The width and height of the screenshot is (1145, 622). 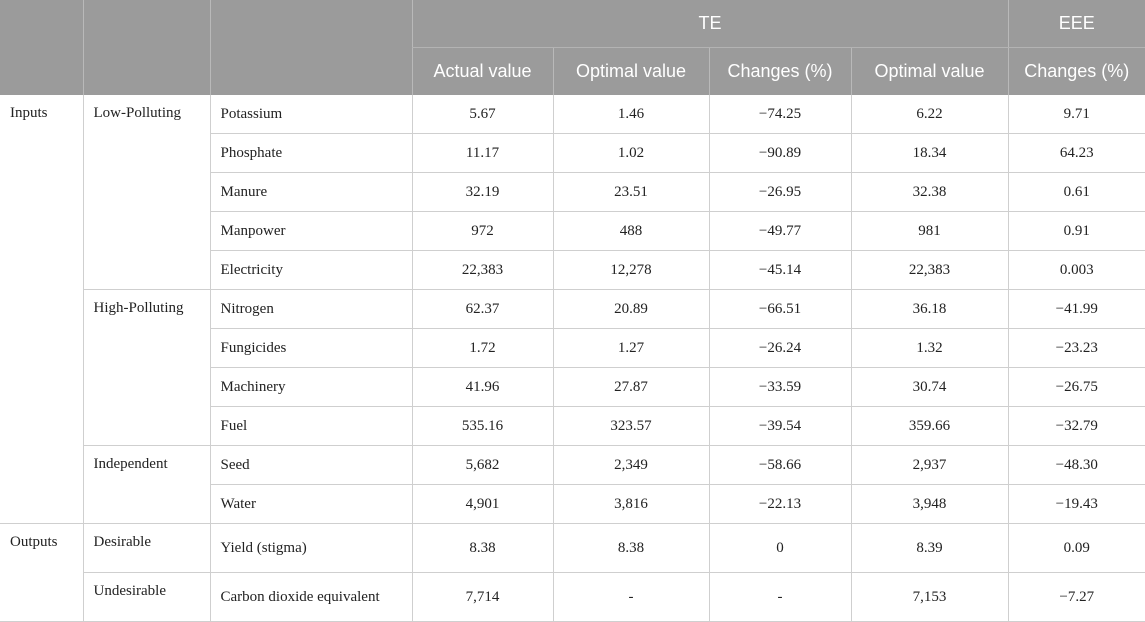 I want to click on cell-actual-value: 22,383, so click(x=482, y=270).